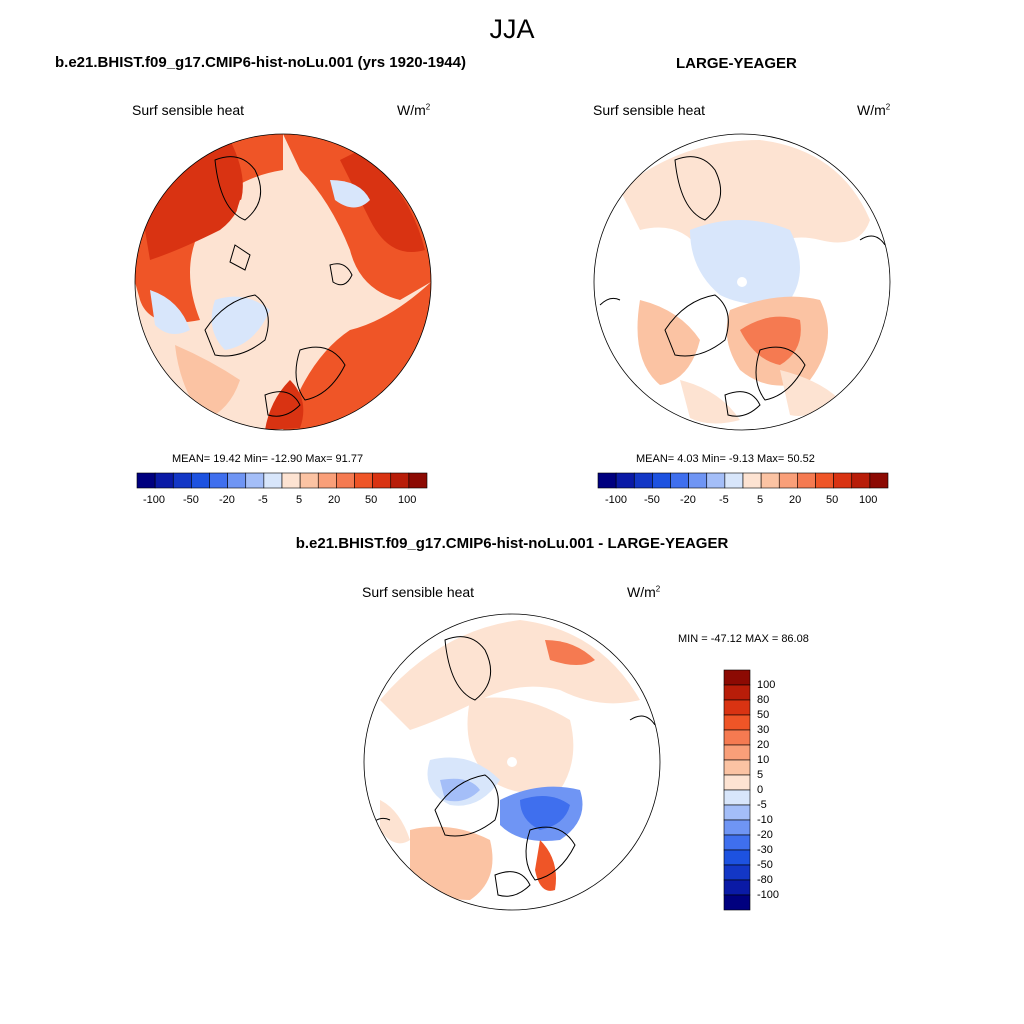  What do you see at coordinates (724, 500) in the screenshot?
I see `right-cb-tick: -5` at bounding box center [724, 500].